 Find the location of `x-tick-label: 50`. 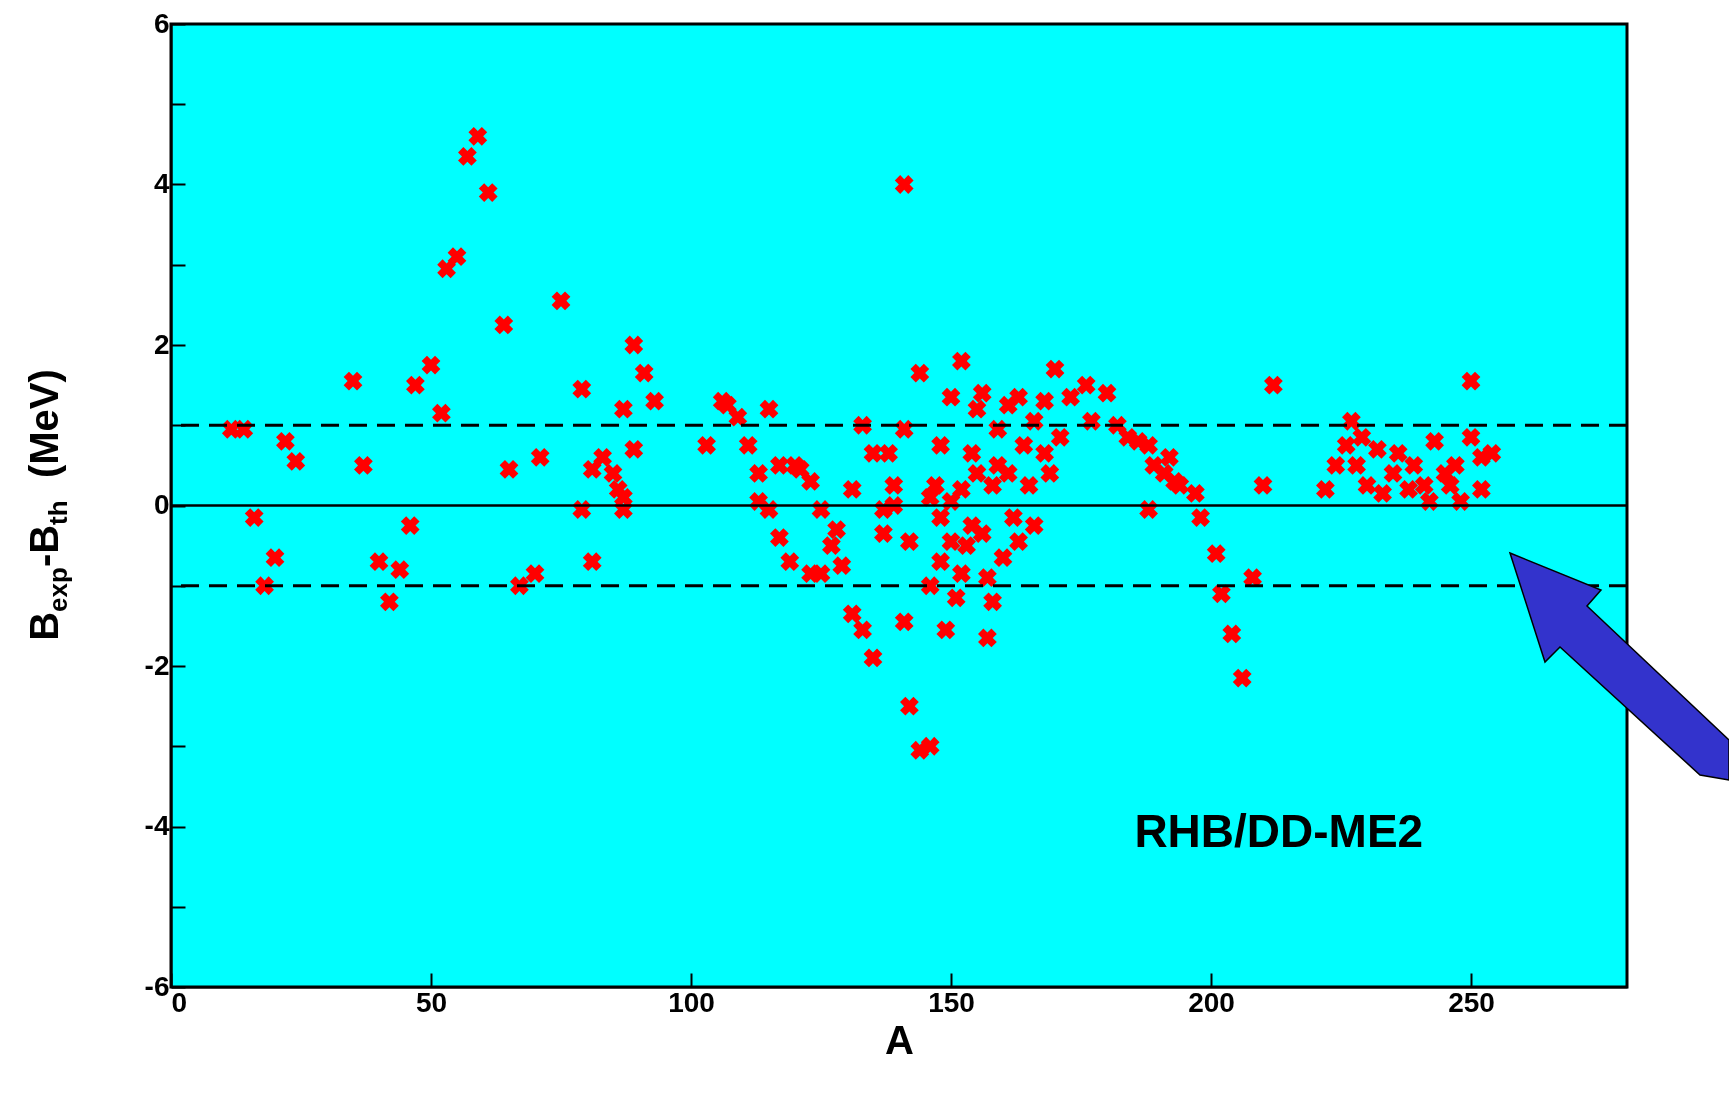

x-tick-label: 50 is located at coordinates (431, 1002).